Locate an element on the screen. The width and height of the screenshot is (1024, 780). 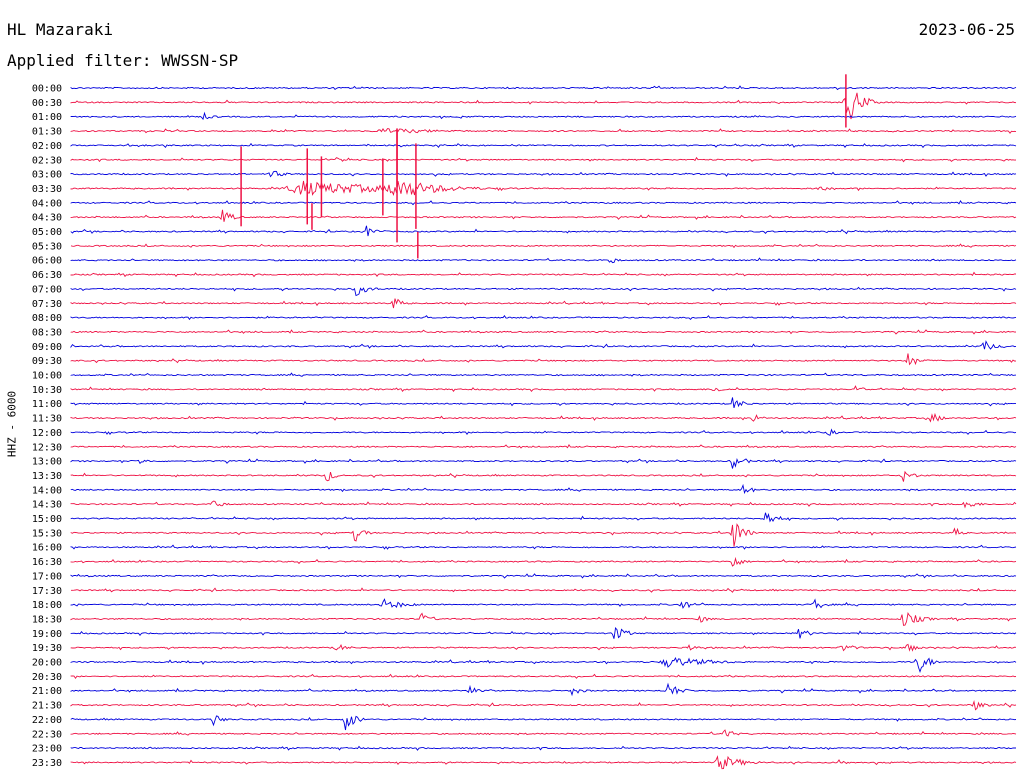
row-time-label: 04:30 is located at coordinates (47, 218).